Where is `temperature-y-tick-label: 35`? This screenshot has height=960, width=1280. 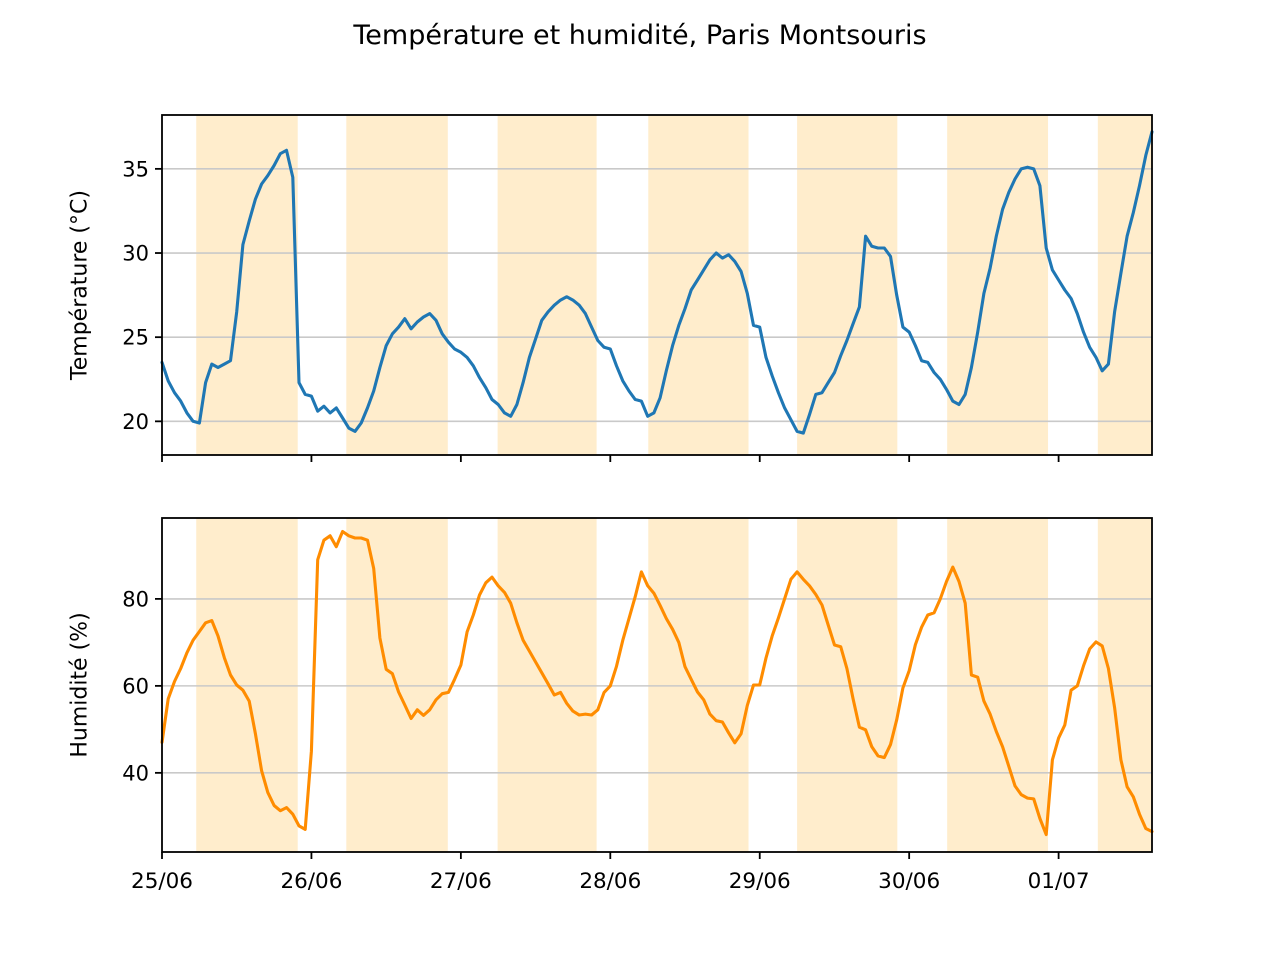 temperature-y-tick-label: 35 is located at coordinates (135, 169).